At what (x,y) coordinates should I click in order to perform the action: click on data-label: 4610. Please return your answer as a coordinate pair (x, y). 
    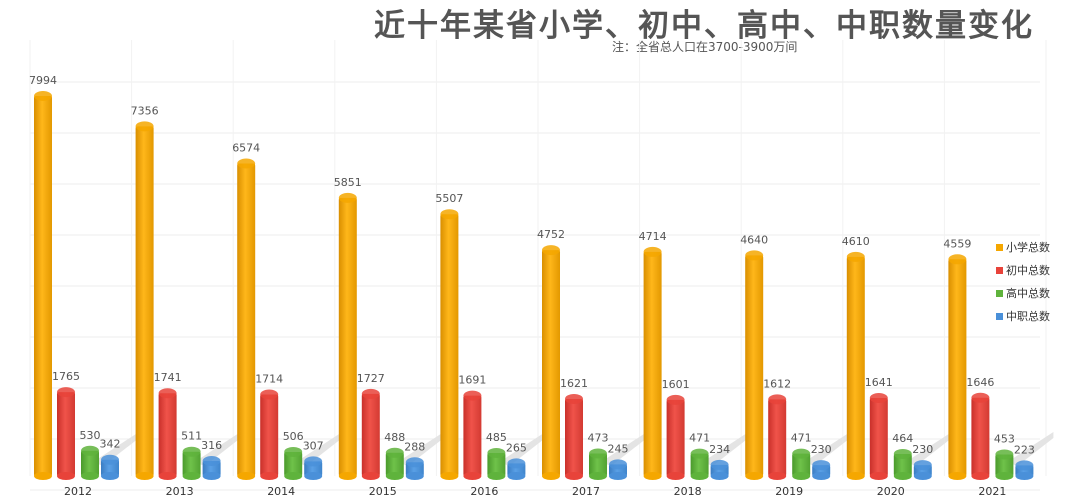
    Looking at the image, I should click on (856, 241).